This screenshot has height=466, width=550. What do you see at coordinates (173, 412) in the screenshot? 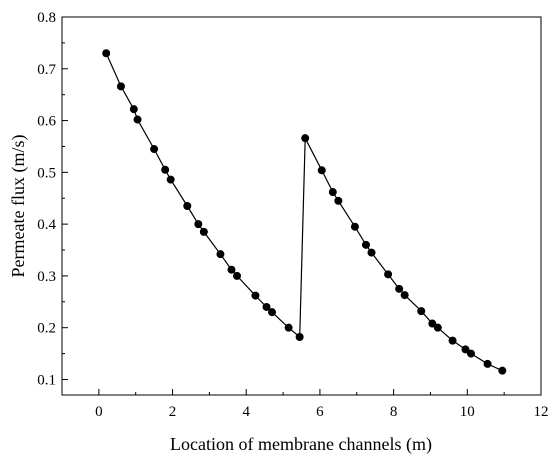
I see `x-tick-label: 2` at bounding box center [173, 412].